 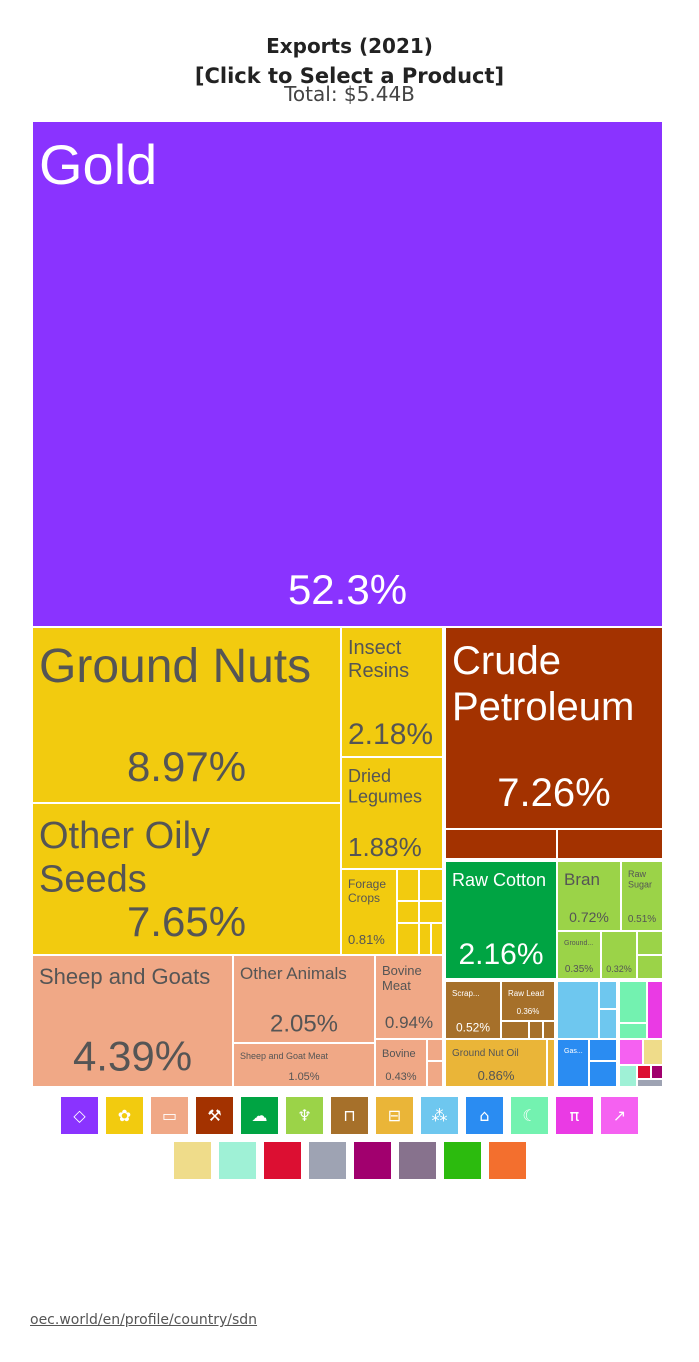 What do you see at coordinates (372, 1160) in the screenshot?
I see `instrument-icon` at bounding box center [372, 1160].